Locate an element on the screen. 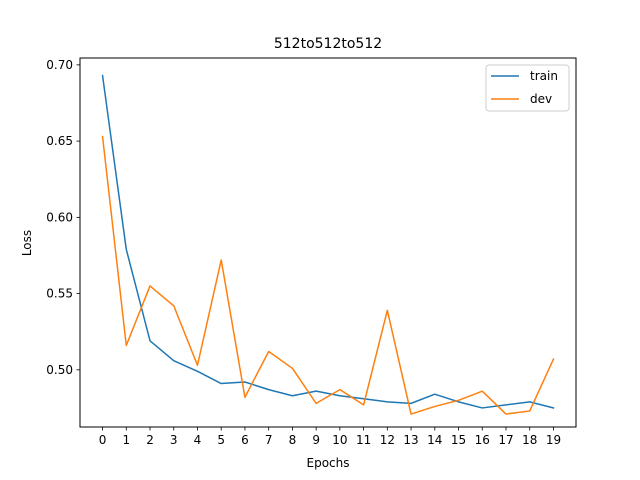 The height and width of the screenshot is (480, 640). x-tick-label: 18 is located at coordinates (529, 440).